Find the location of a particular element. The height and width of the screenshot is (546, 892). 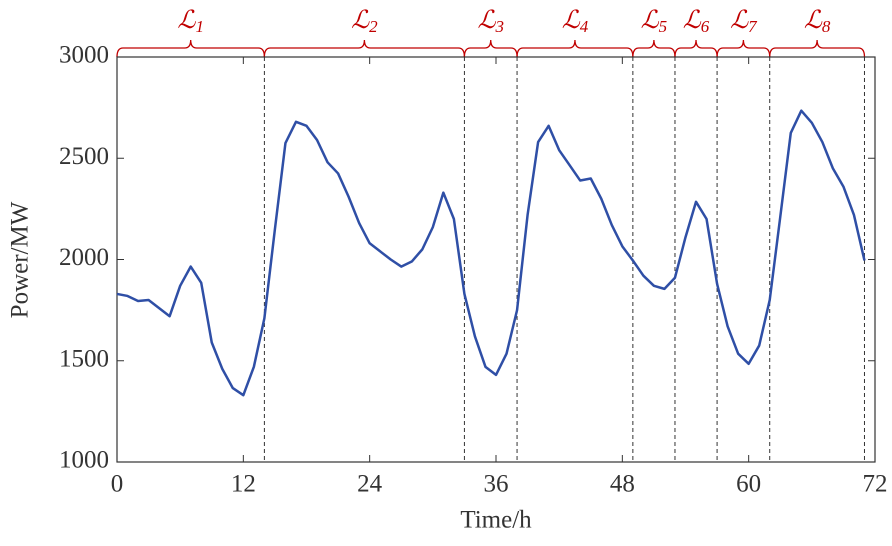

x-tick-label: 0 is located at coordinates (117, 484).